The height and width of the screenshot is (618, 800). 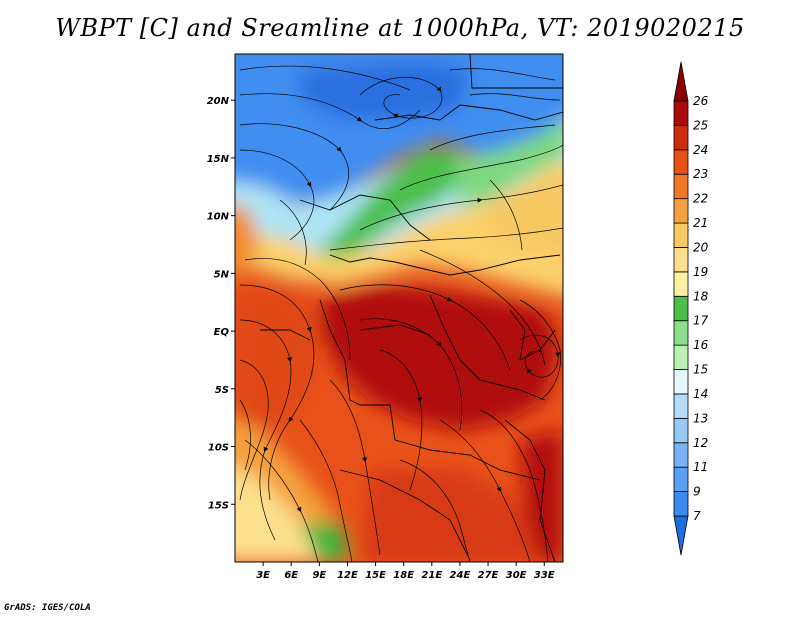 What do you see at coordinates (263, 575) in the screenshot?
I see `lon-tick-label: 3E` at bounding box center [263, 575].